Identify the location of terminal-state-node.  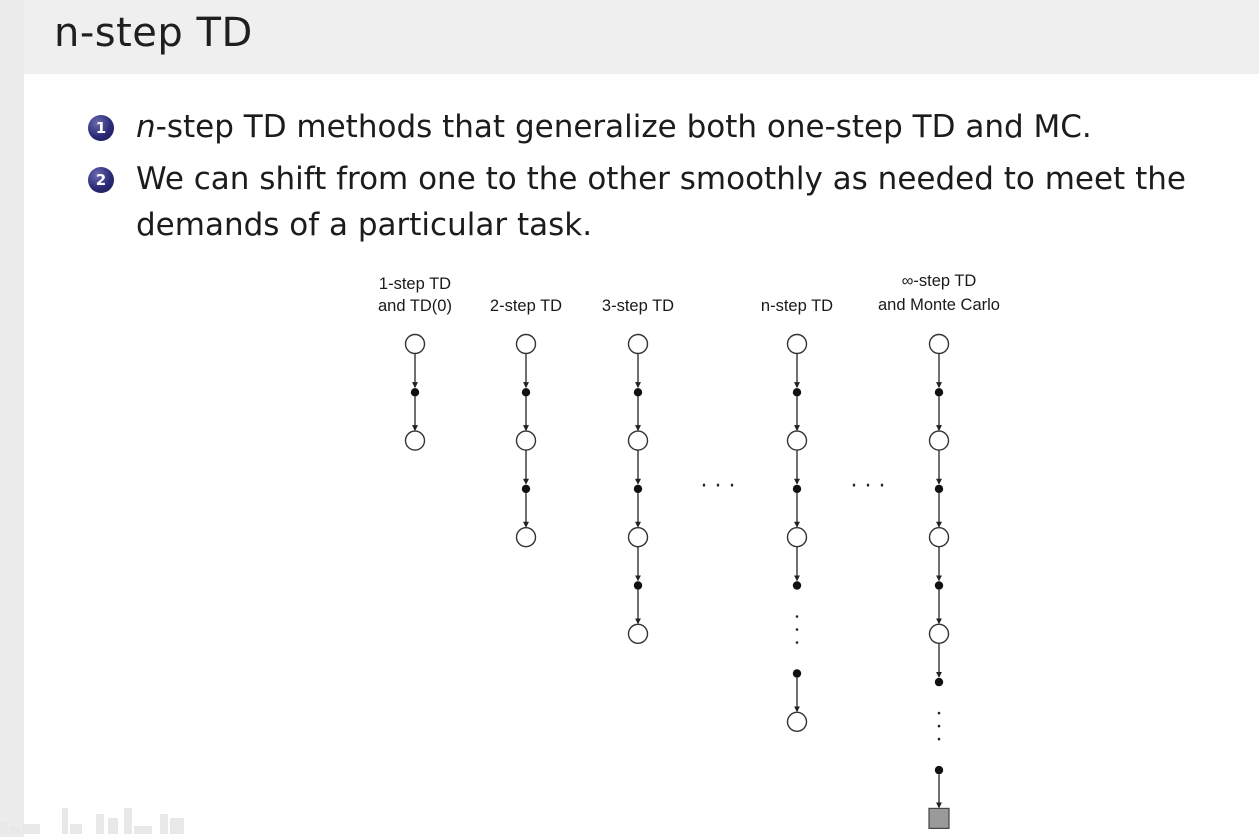
(939, 818).